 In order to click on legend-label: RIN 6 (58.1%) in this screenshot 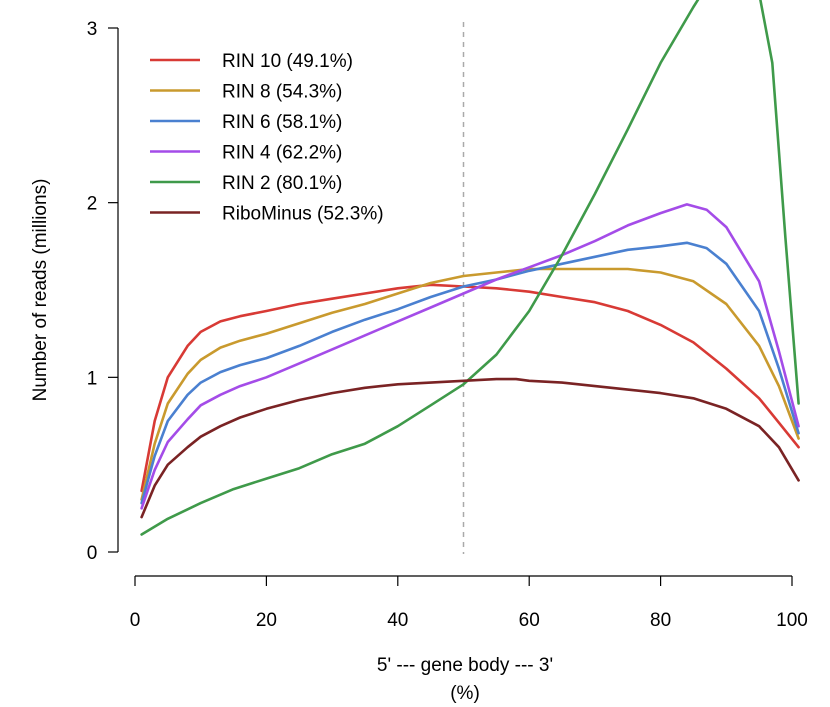, I will do `click(282, 122)`.